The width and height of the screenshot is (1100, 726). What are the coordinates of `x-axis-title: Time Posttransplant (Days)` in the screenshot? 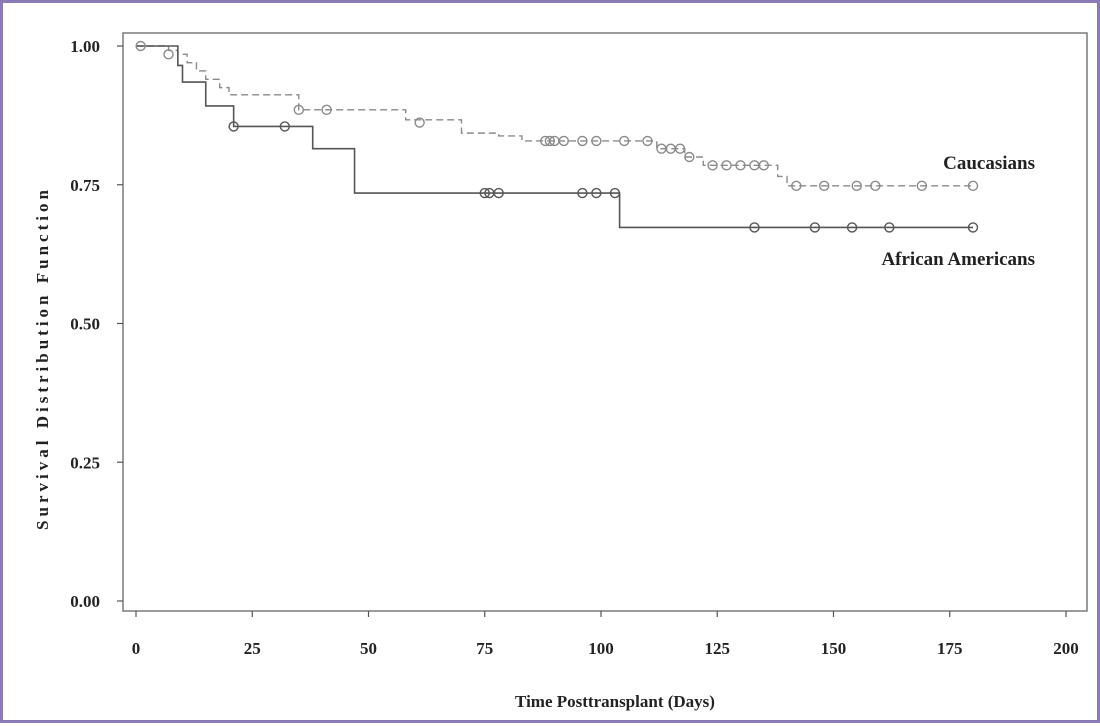 It's located at (615, 701).